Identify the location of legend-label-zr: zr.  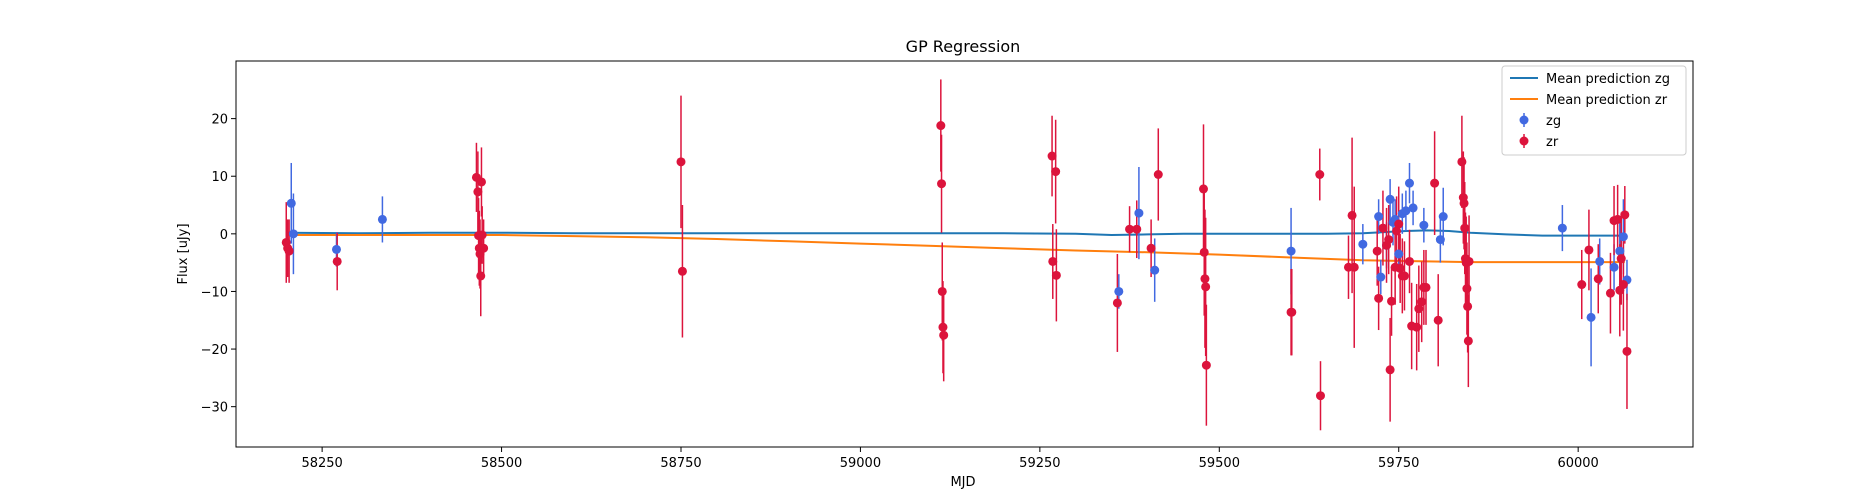
(1552, 142).